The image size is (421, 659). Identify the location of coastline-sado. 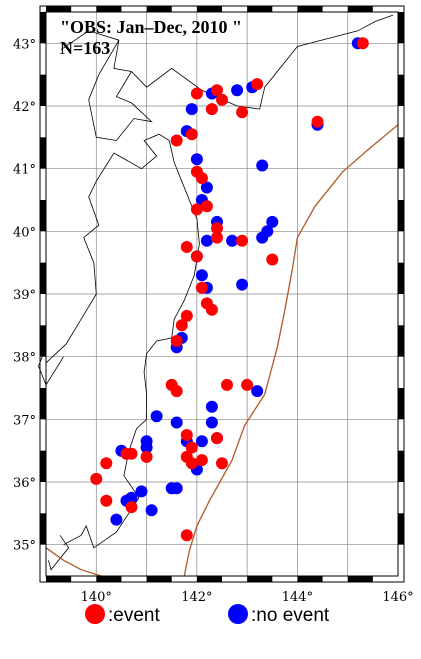
(51, 366).